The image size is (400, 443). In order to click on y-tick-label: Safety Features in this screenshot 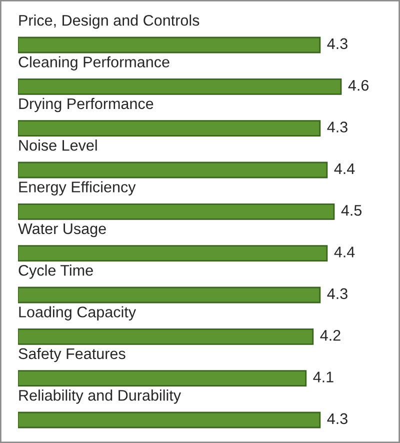, I will do `click(72, 355)`.